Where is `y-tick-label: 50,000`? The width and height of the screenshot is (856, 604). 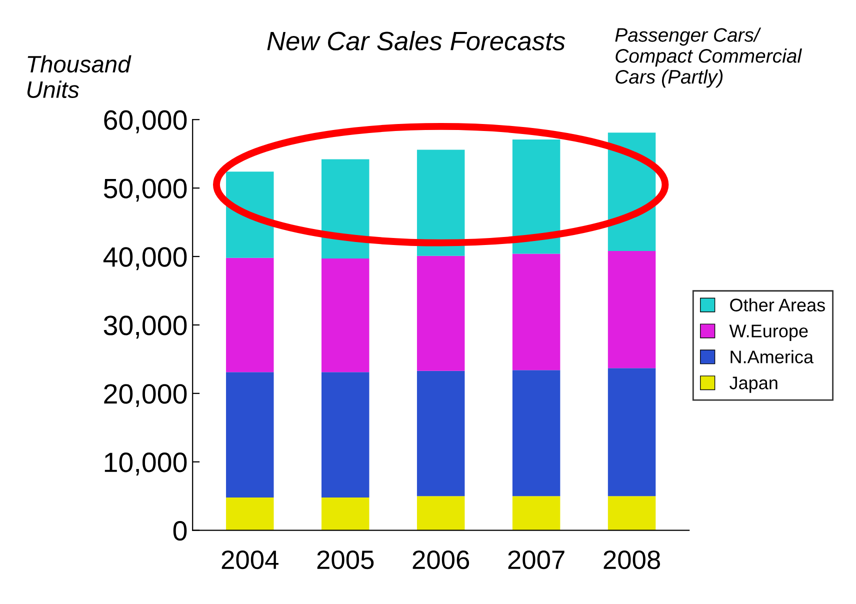 y-tick-label: 50,000 is located at coordinates (145, 190).